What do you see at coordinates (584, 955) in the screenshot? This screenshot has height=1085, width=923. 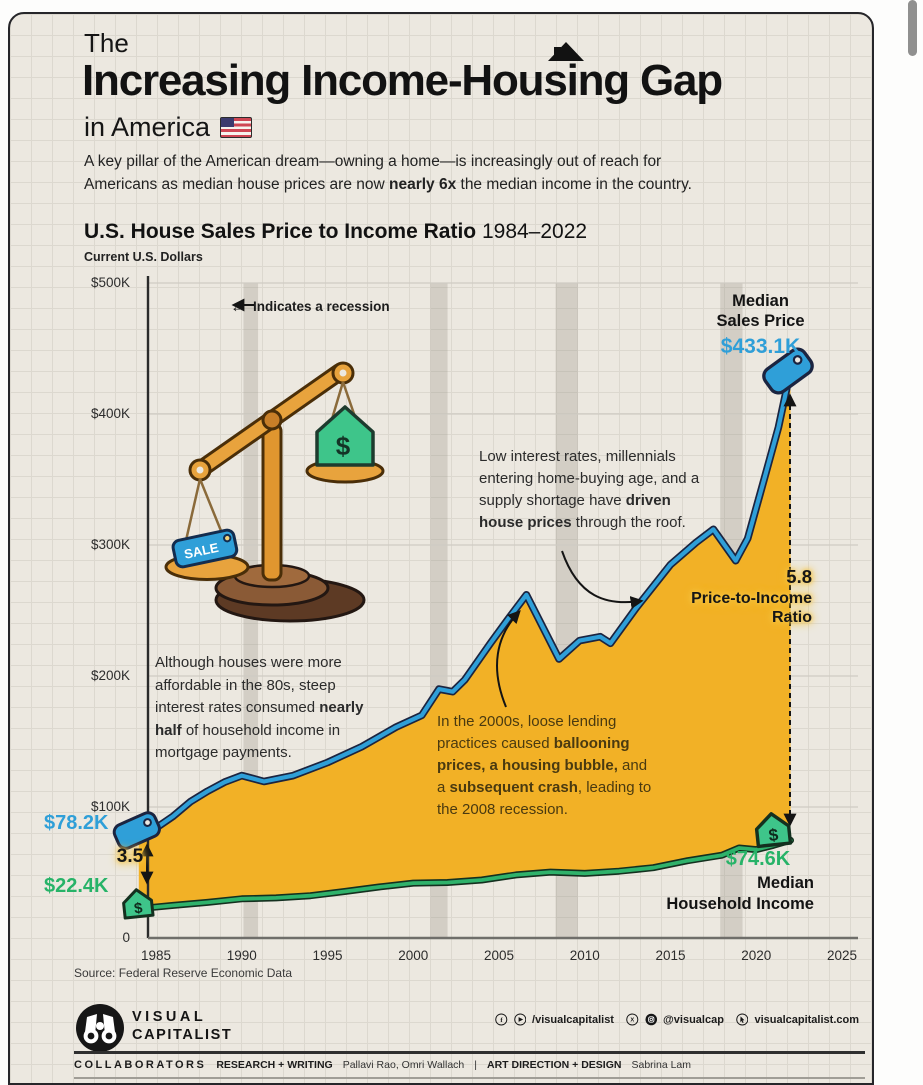 I see `x-axis-tick: 2010` at bounding box center [584, 955].